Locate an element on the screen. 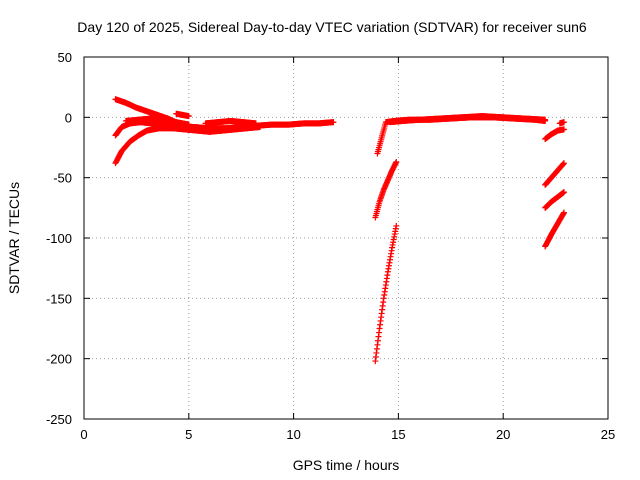 This screenshot has height=480, width=640. y-tick-label: -100 is located at coordinates (59, 238).